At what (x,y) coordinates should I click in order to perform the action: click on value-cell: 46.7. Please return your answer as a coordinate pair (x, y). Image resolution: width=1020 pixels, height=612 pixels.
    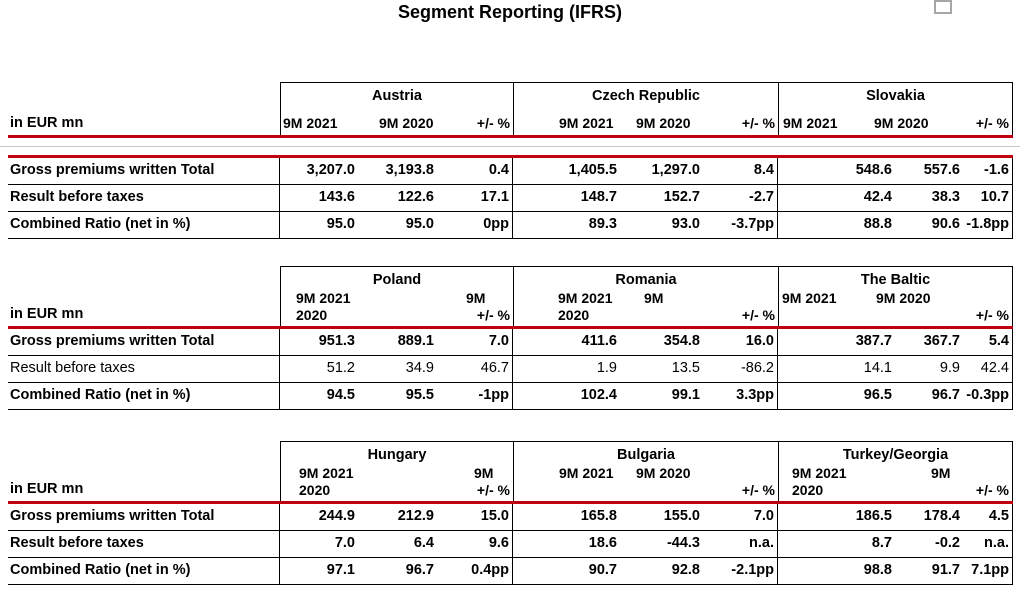
    Looking at the image, I should click on (475, 369).